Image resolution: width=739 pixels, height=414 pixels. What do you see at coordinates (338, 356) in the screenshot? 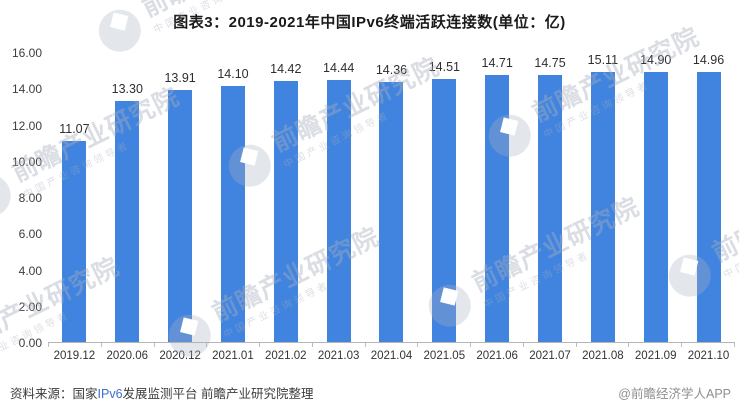
I see `x-axis-label: 2021.03` at bounding box center [338, 356].